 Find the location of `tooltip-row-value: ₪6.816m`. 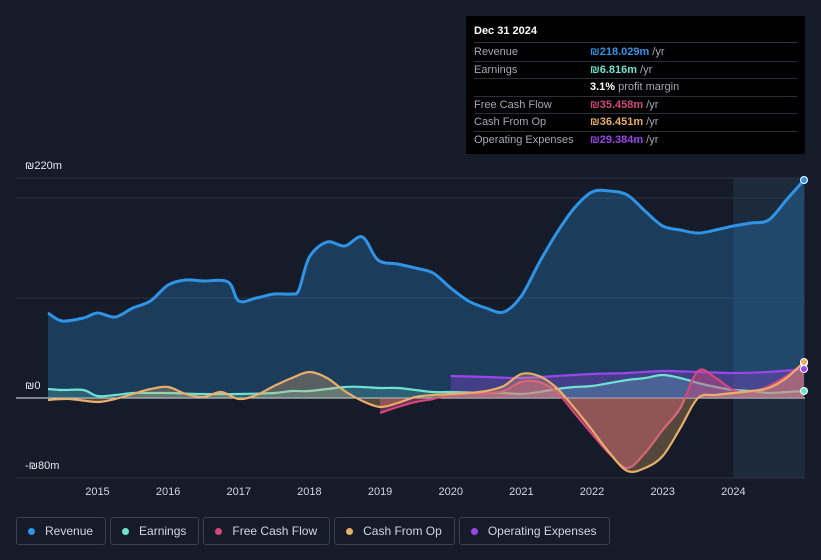

tooltip-row-value: ₪6.816m is located at coordinates (614, 69).